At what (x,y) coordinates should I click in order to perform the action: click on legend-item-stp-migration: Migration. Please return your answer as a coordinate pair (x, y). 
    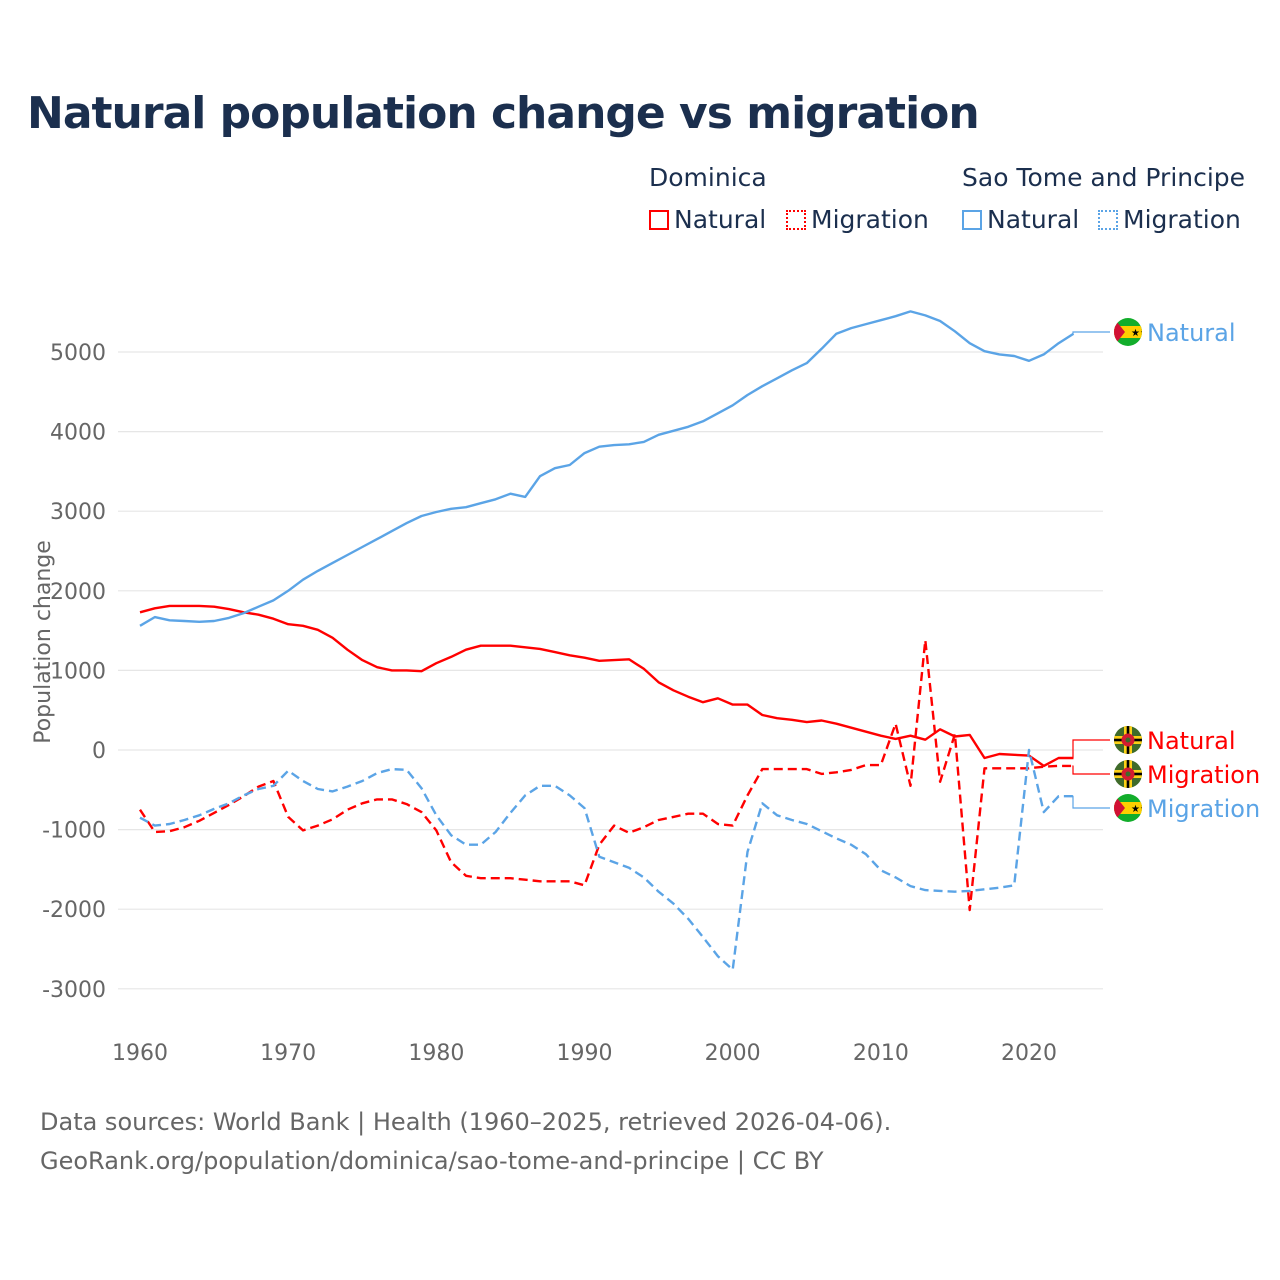
    Looking at the image, I should click on (1169, 219).